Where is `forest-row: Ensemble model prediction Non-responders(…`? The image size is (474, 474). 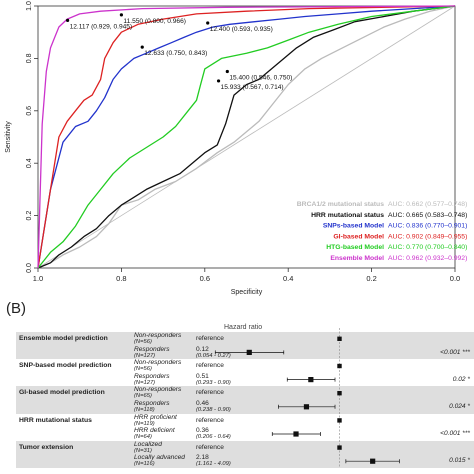
forest-row: Ensemble model prediction Non-responders(… is located at coordinates (245, 339).